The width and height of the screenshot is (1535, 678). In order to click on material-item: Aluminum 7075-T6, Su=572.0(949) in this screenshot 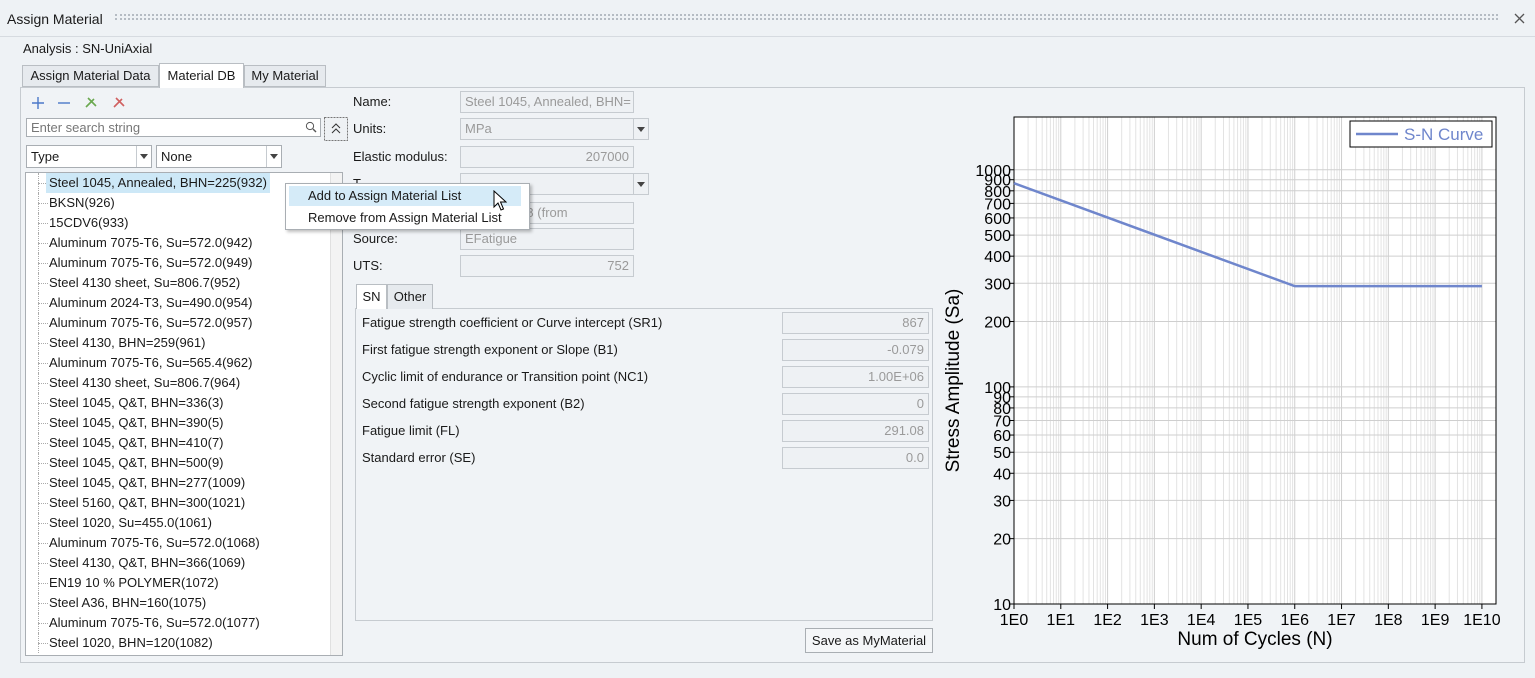, I will do `click(151, 262)`.